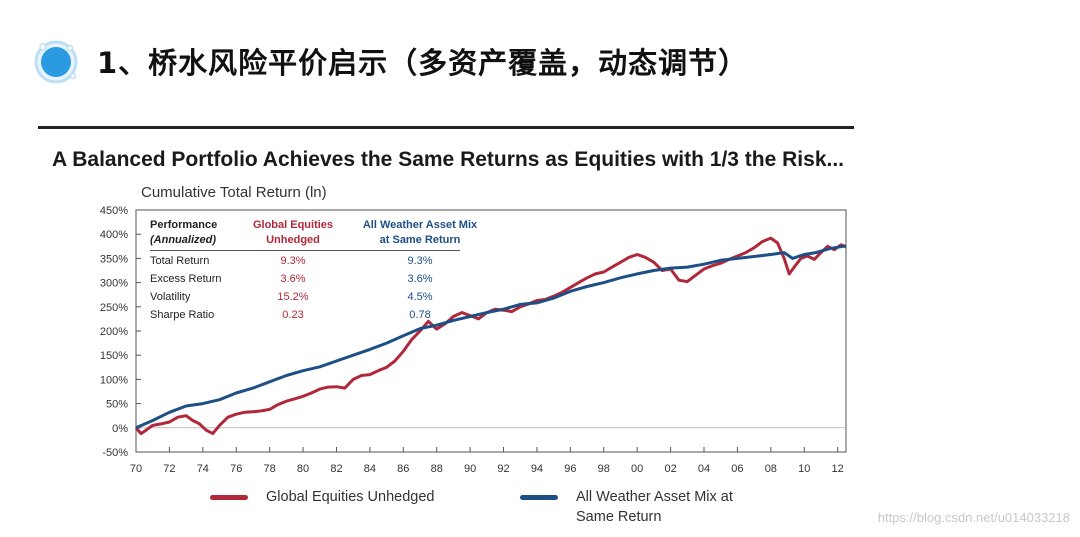 Image resolution: width=1080 pixels, height=537 pixels. I want to click on x-tick-label: 04, so click(704, 469).